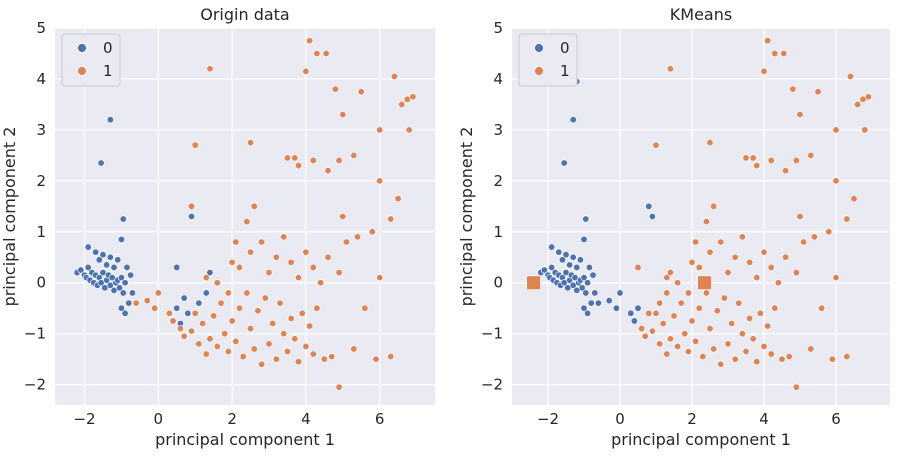  I want to click on x-tick-label: 0, so click(620, 419).